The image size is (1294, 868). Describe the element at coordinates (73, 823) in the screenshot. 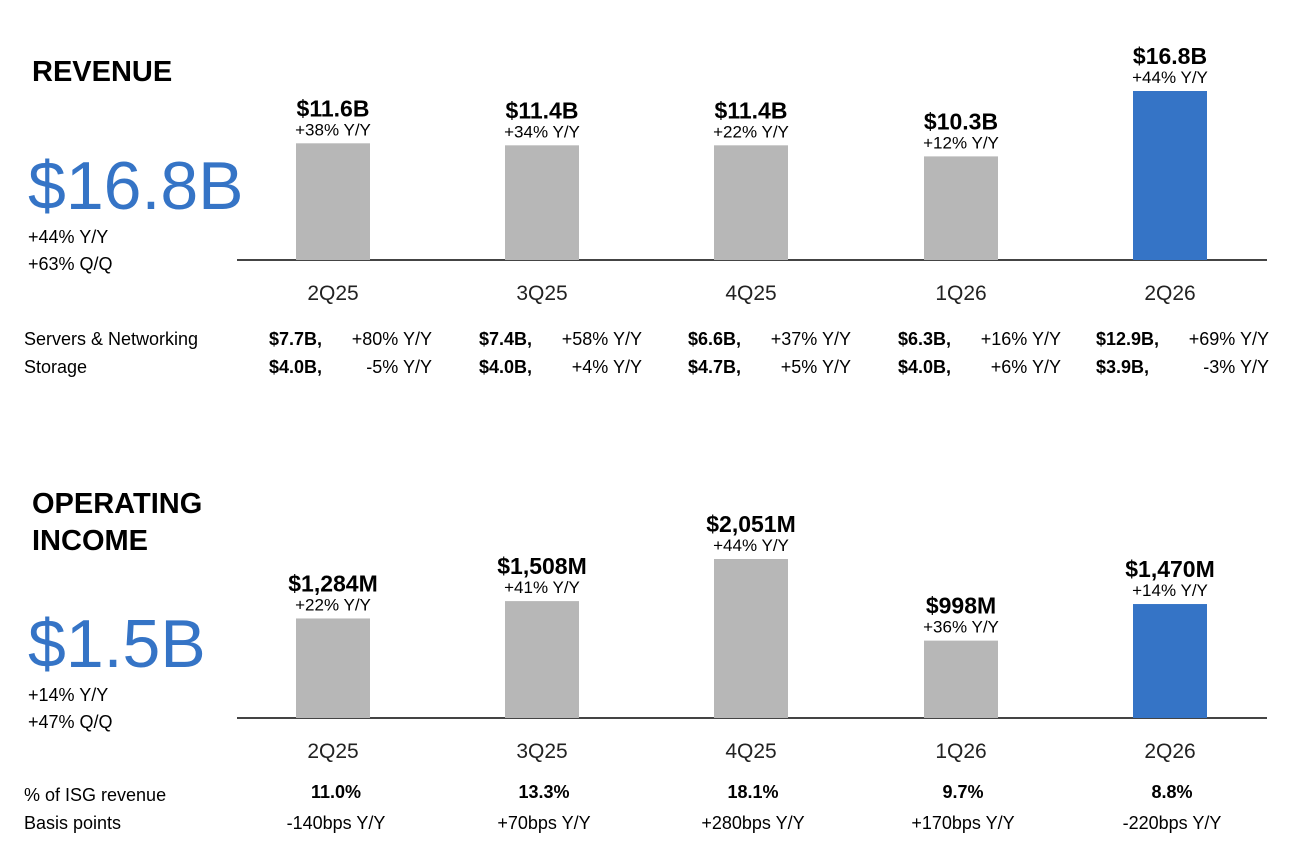

I see `basis-points-label: Basis points` at that location.